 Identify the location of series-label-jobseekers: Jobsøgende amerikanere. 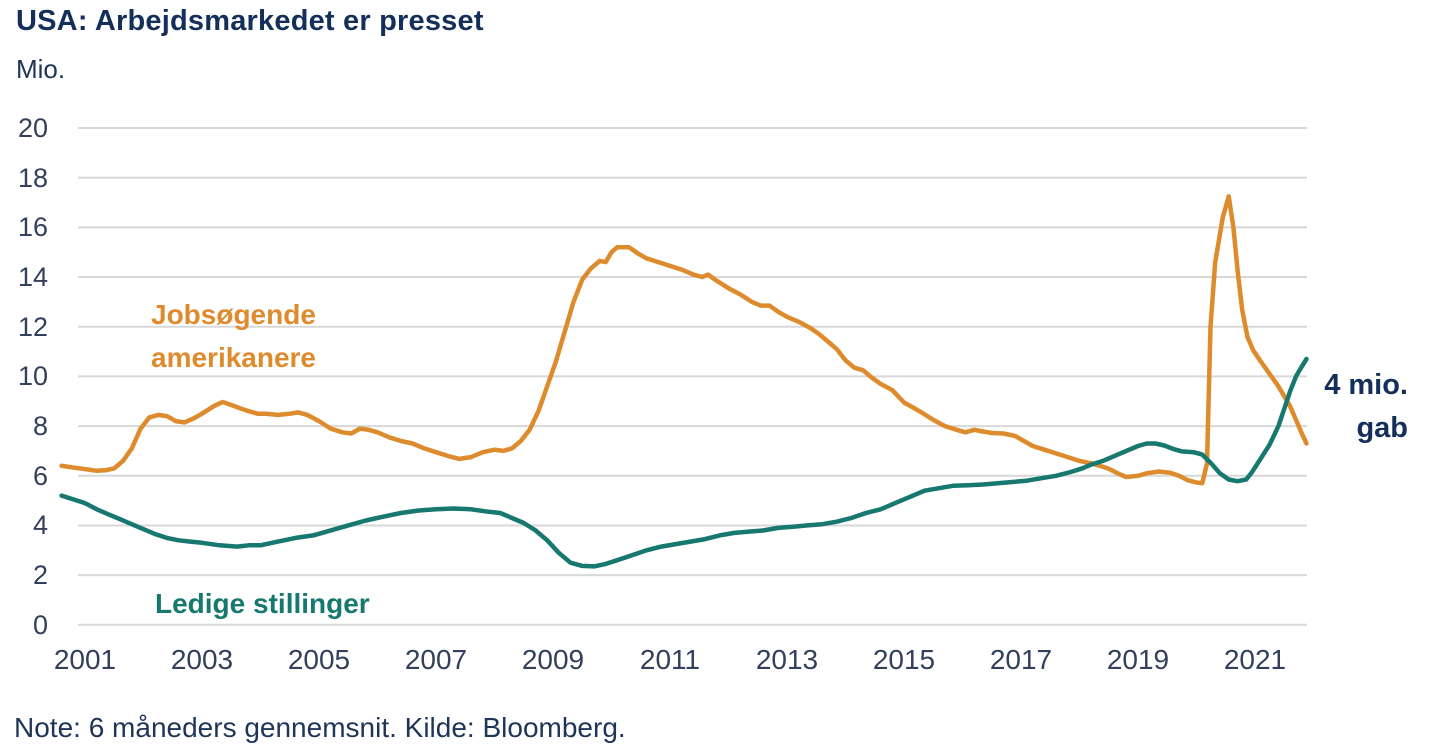
(233, 336).